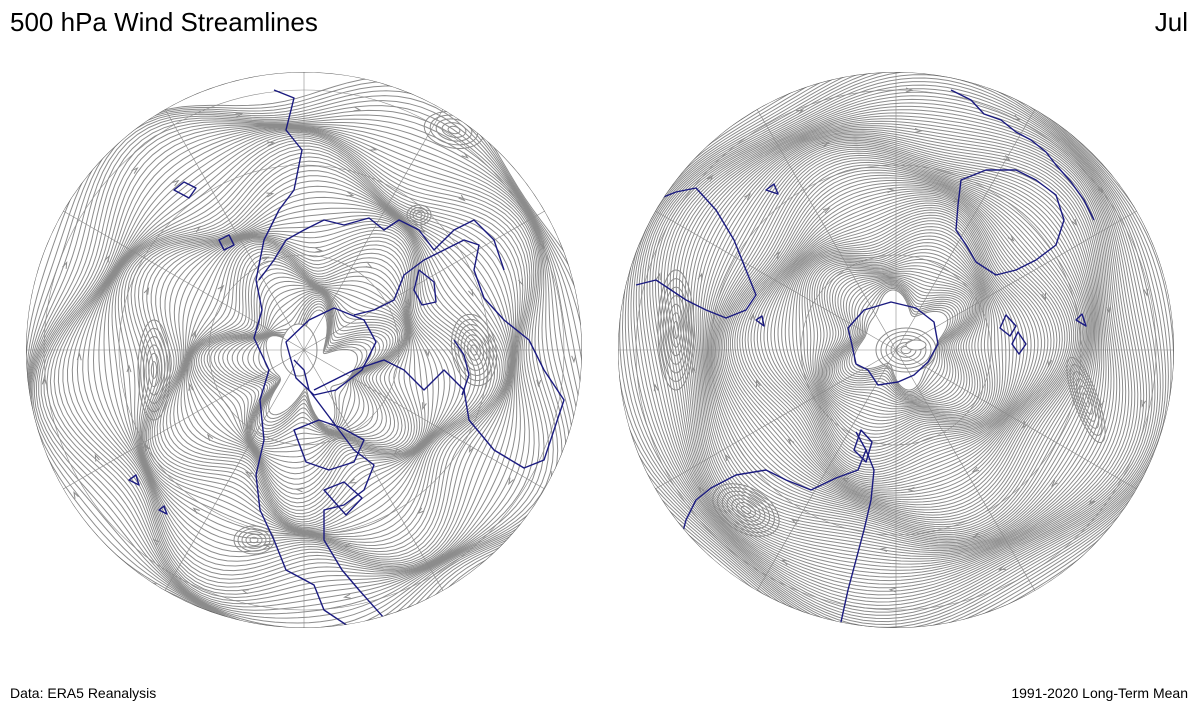 The width and height of the screenshot is (1200, 720). I want to click on coastline-small-islands, so click(181, 348).